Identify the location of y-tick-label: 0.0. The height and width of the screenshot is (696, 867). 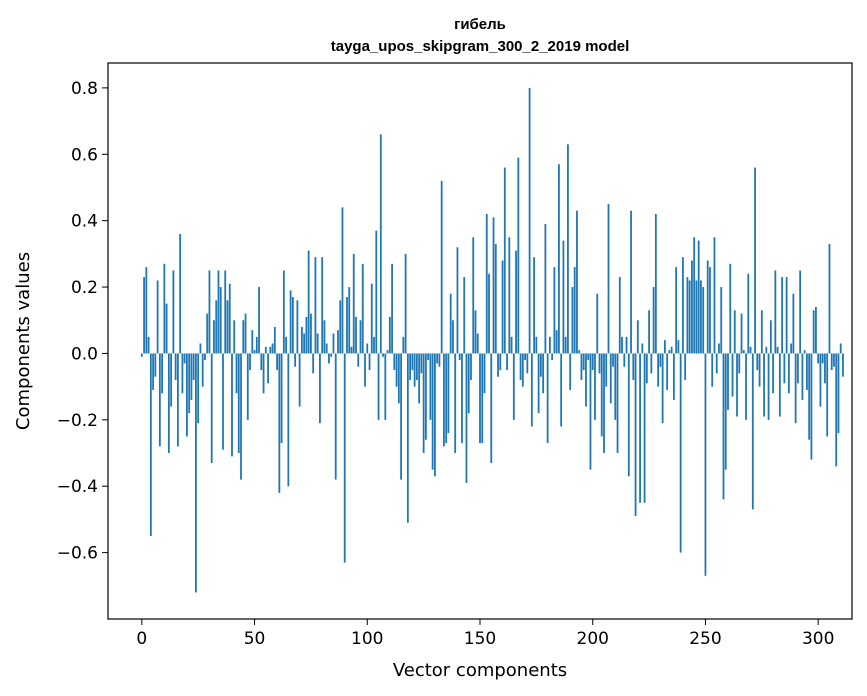
(84, 354).